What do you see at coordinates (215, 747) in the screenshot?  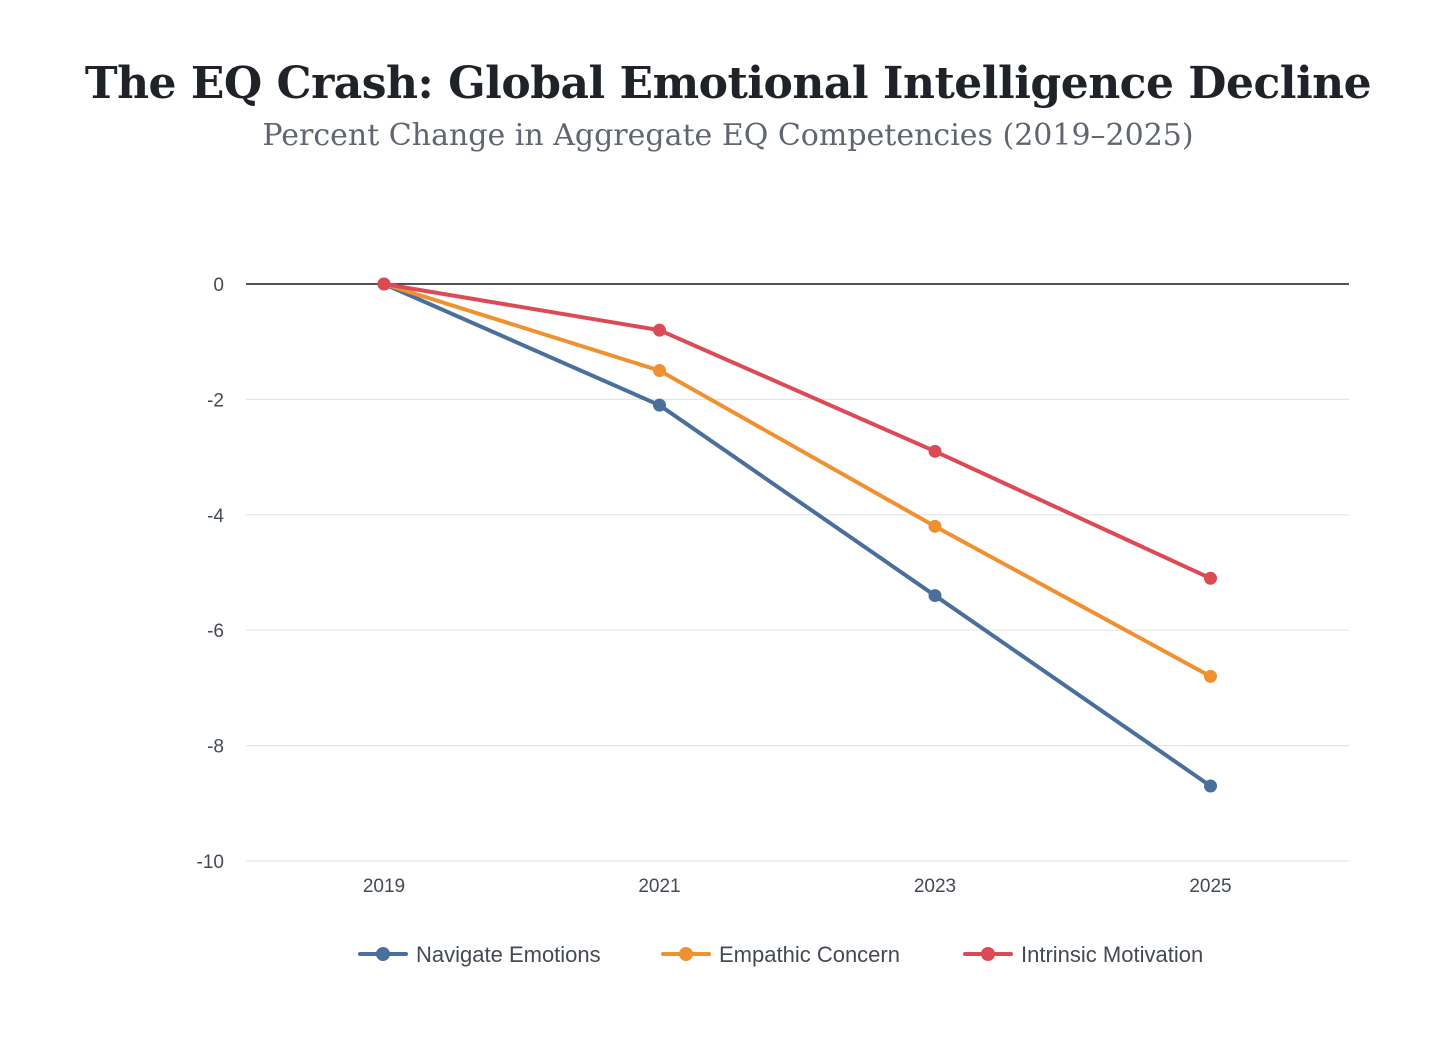 I see `y-tick-label: -8` at bounding box center [215, 747].